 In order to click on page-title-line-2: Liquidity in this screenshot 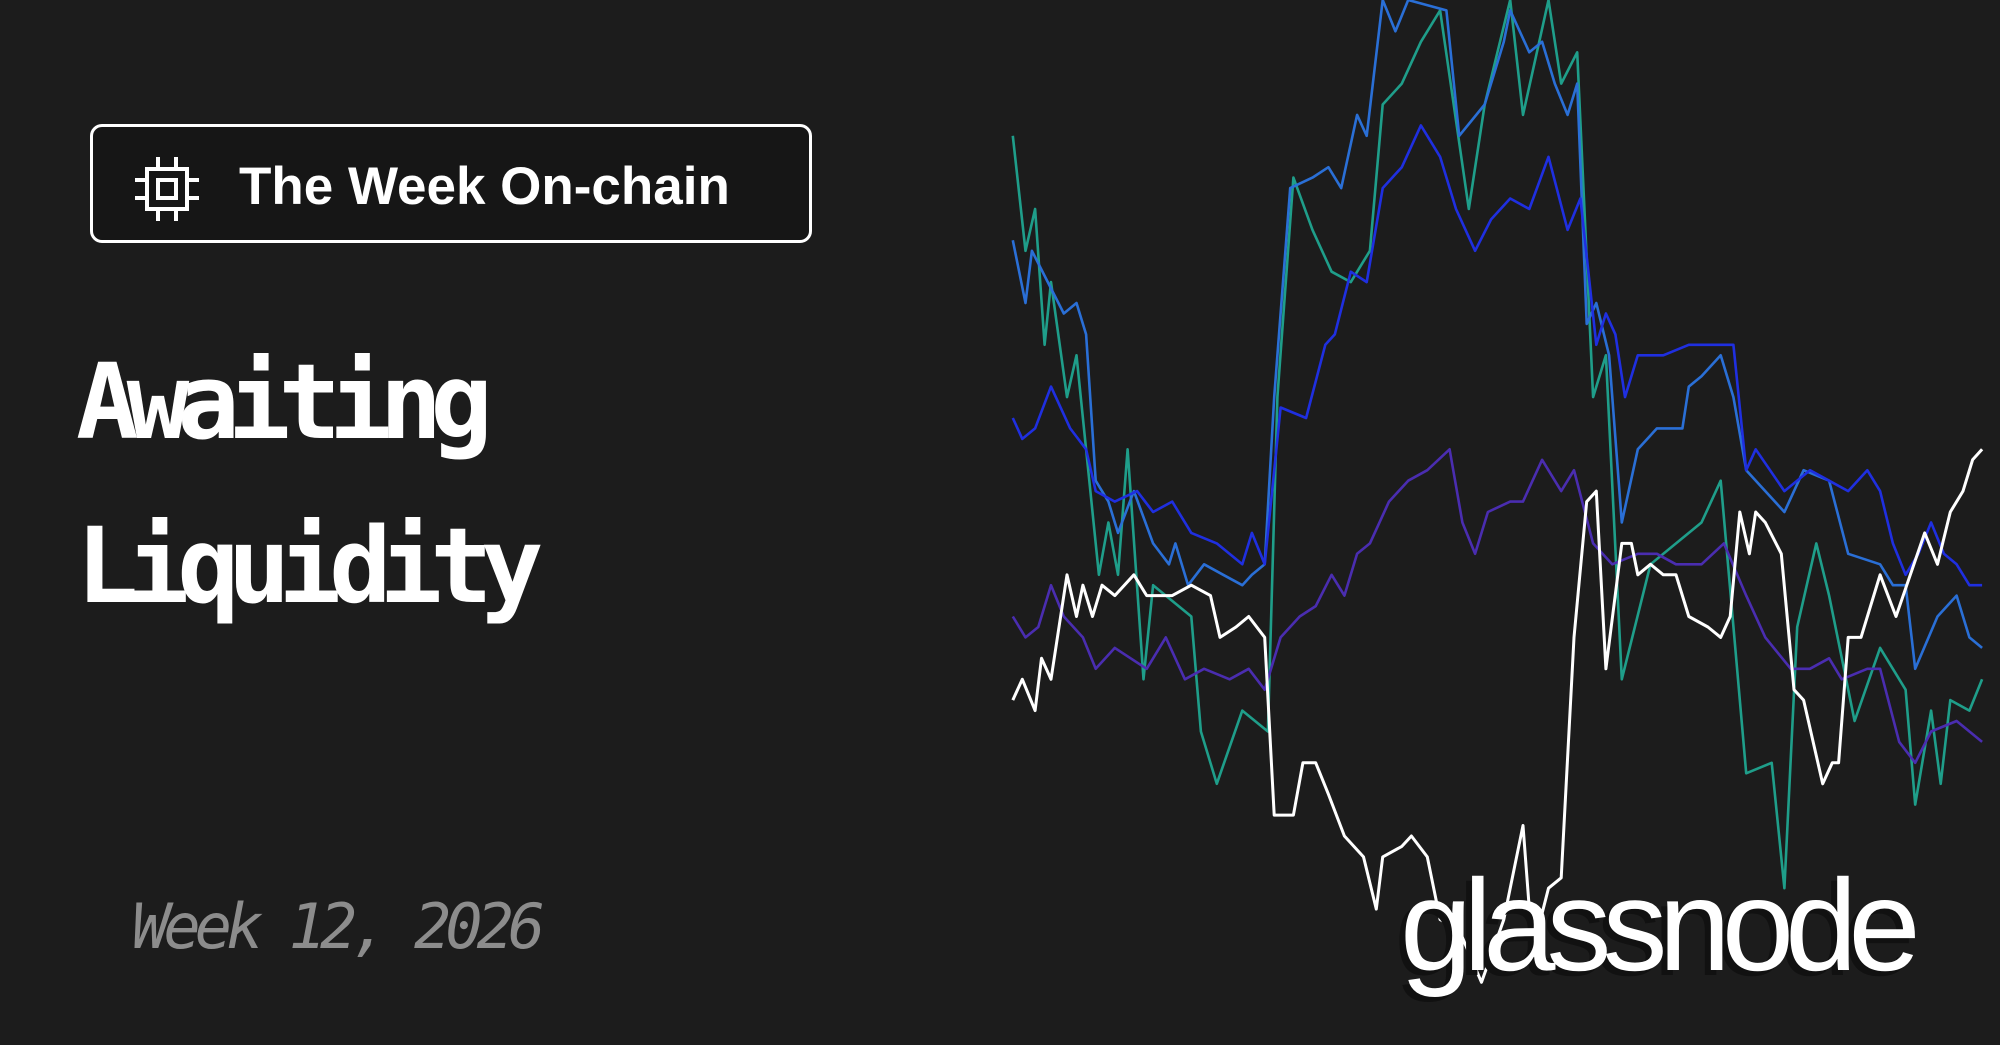, I will do `click(310, 566)`.